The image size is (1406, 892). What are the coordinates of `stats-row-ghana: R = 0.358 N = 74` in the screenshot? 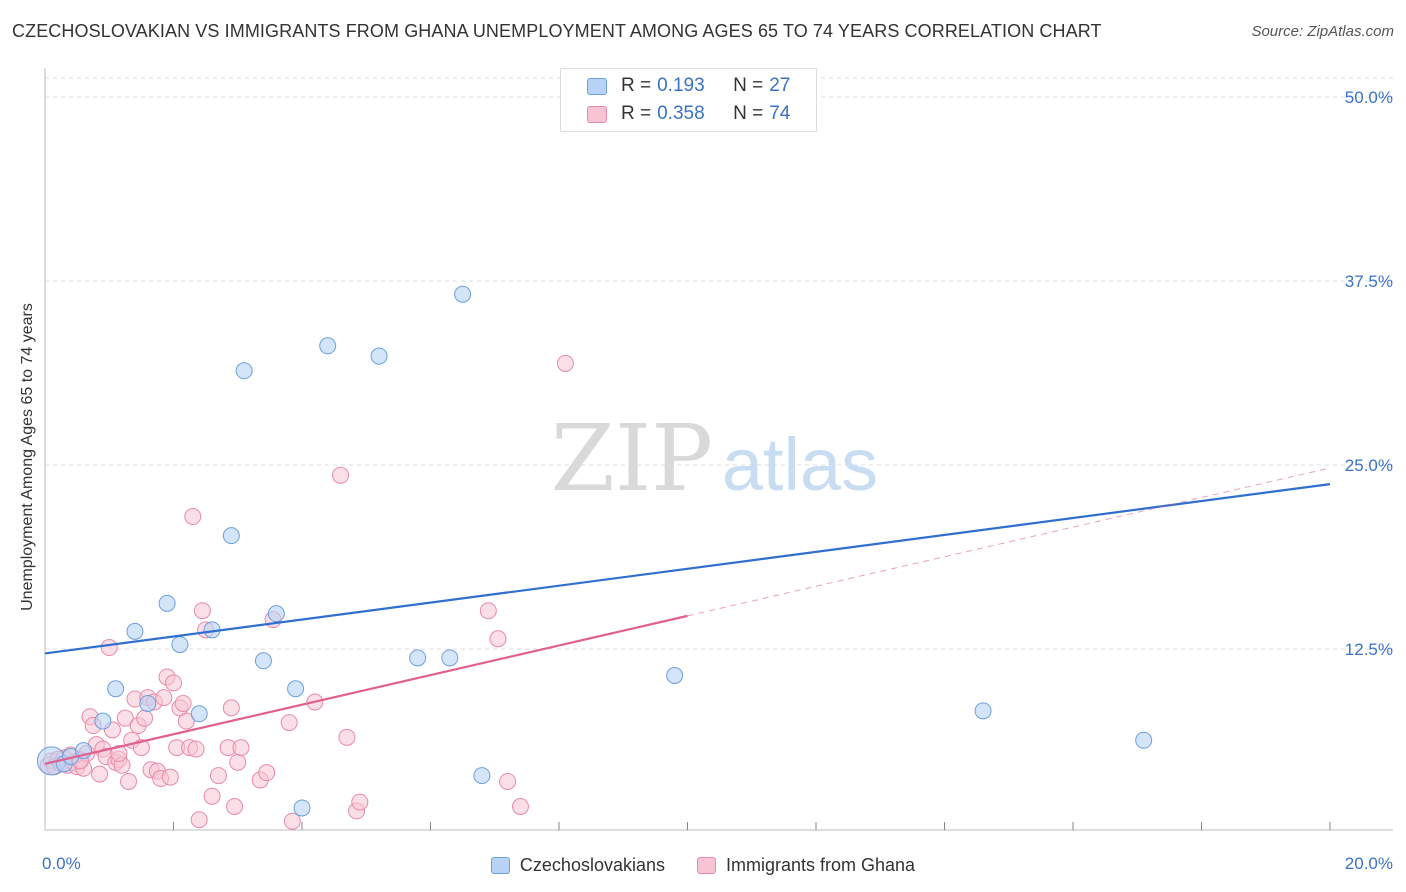 It's located at (675, 114).